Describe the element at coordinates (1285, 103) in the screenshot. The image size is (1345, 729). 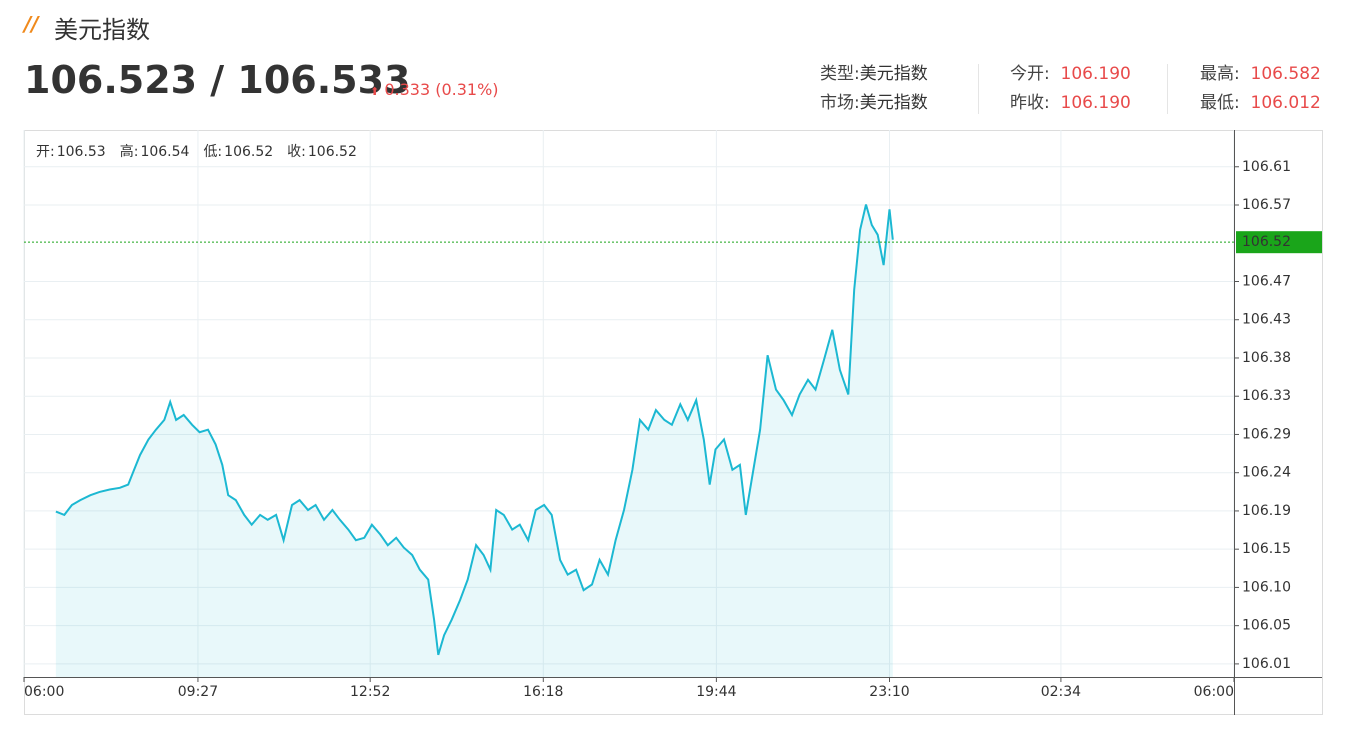
I see `info-value: 106.012` at that location.